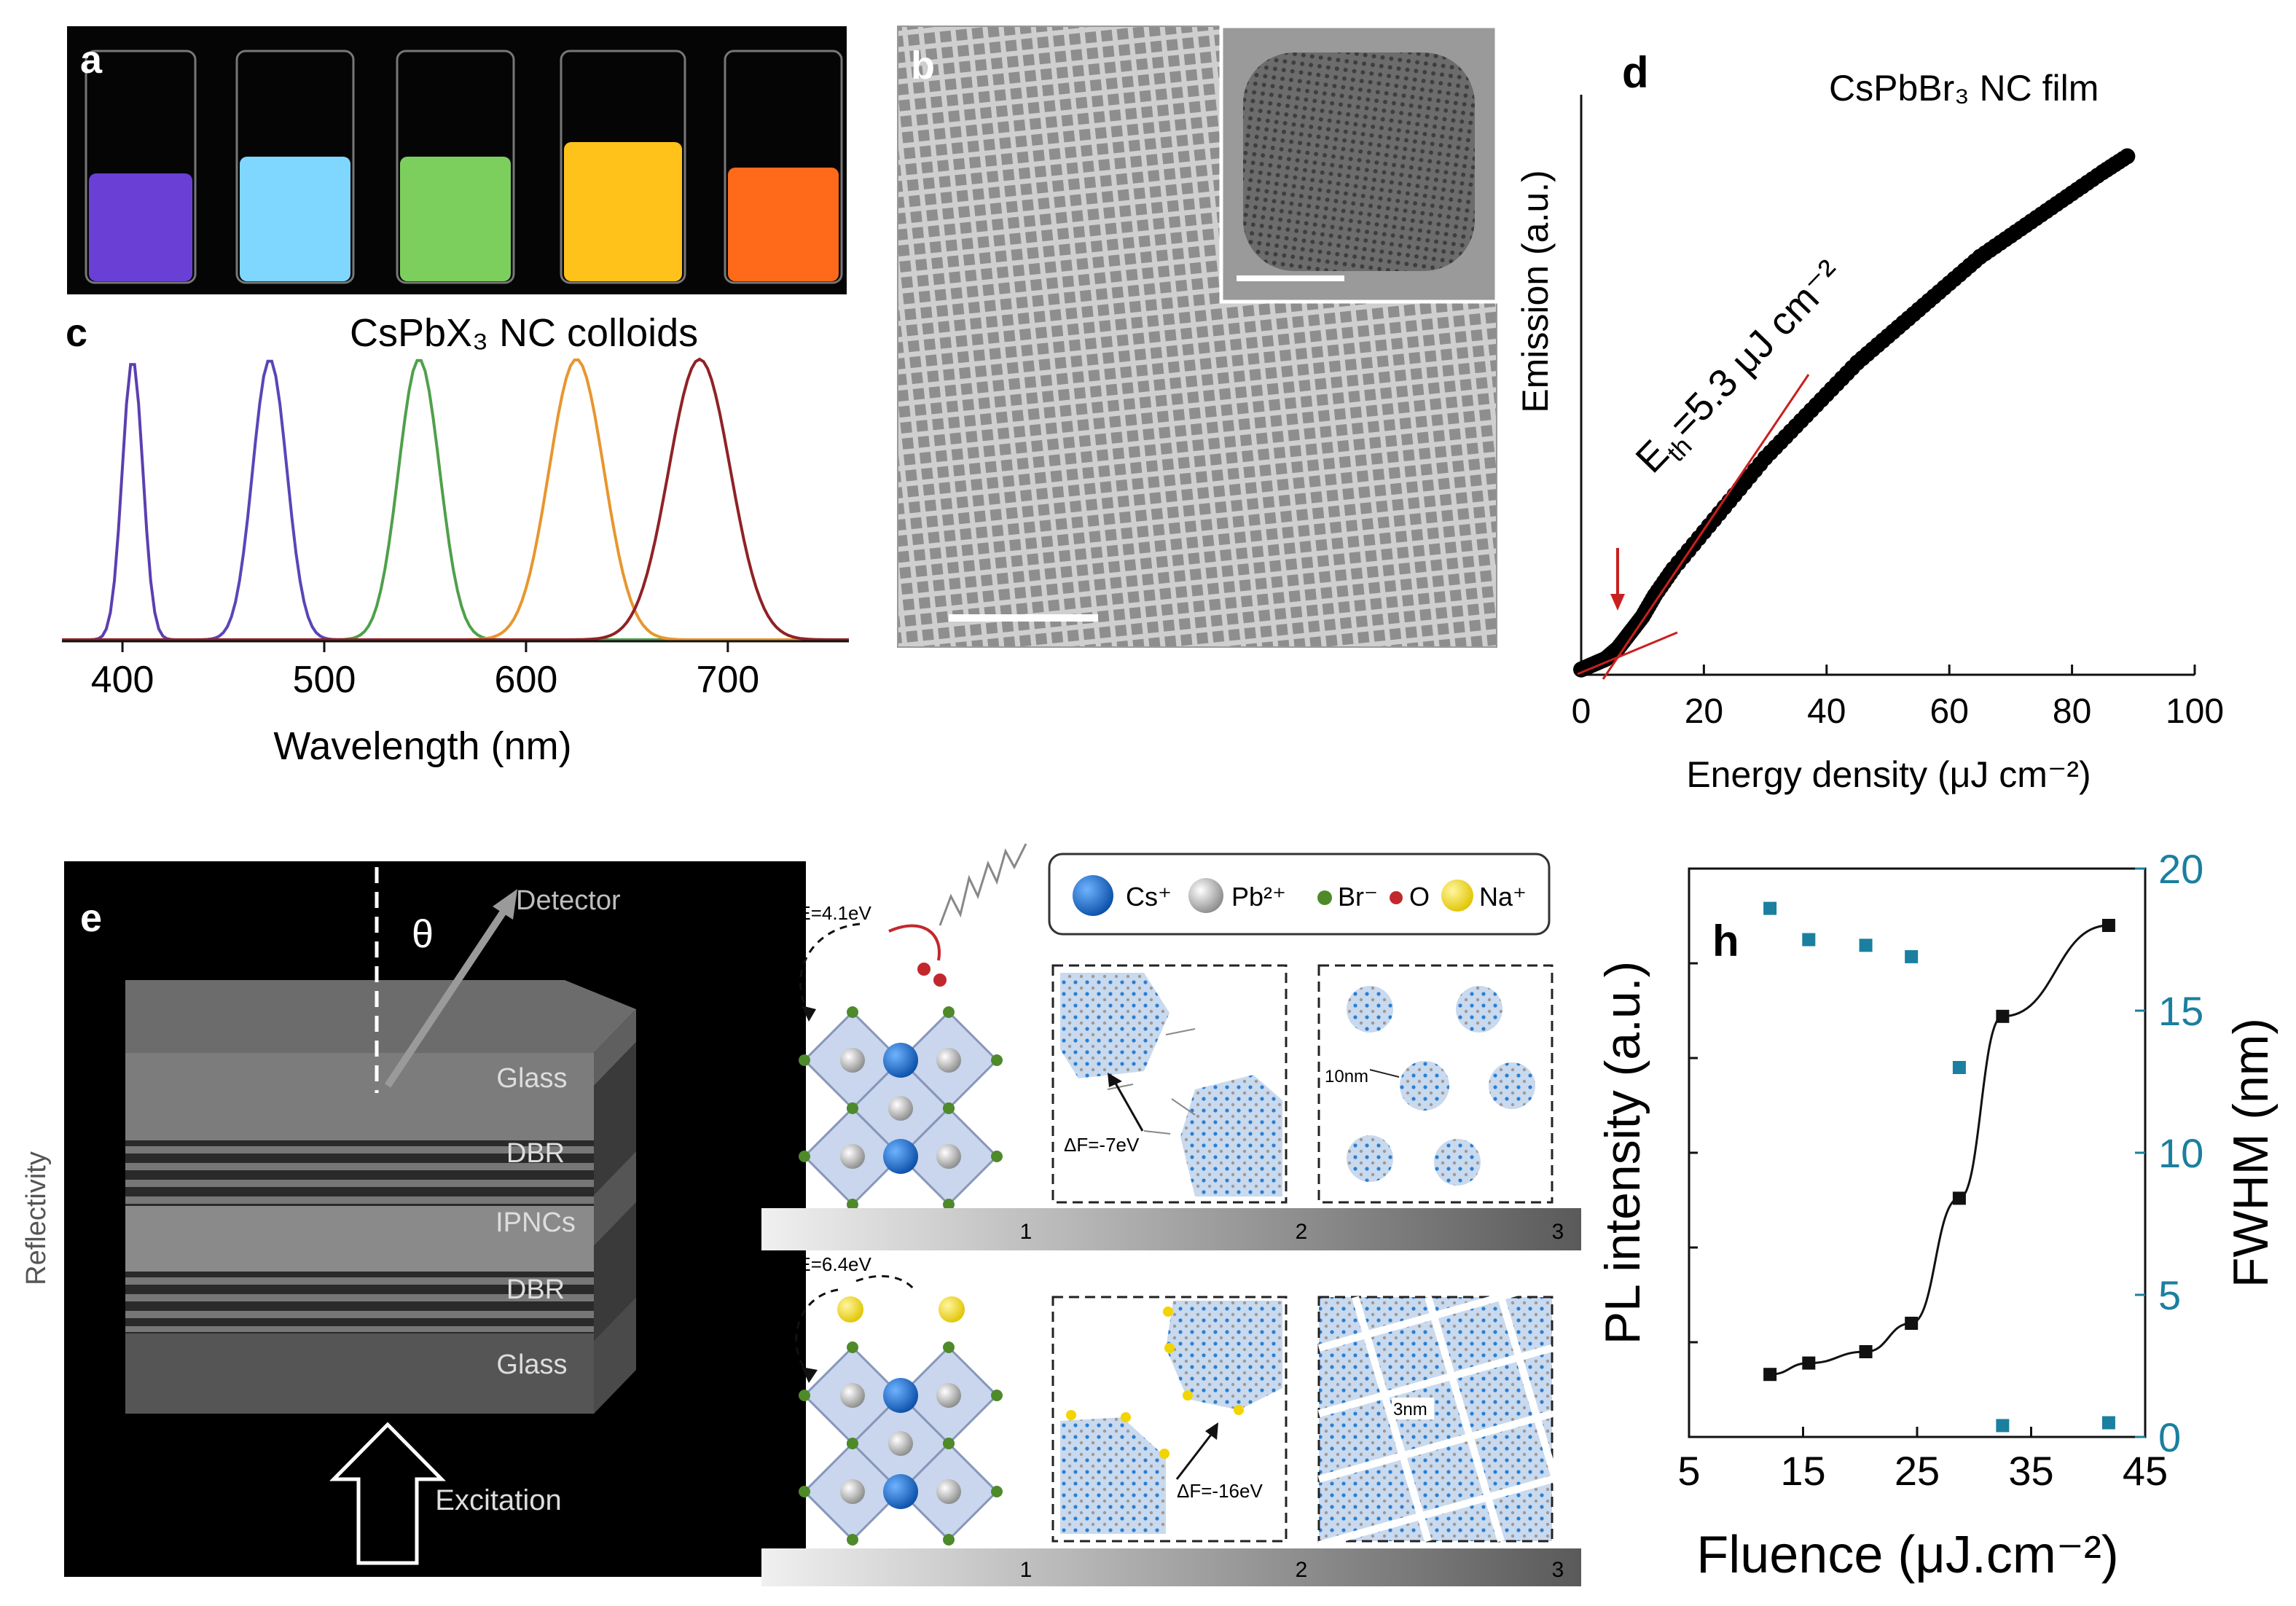 The image size is (2296, 1606). What do you see at coordinates (1617, 602) in the screenshot?
I see `threshold-arrow-head` at bounding box center [1617, 602].